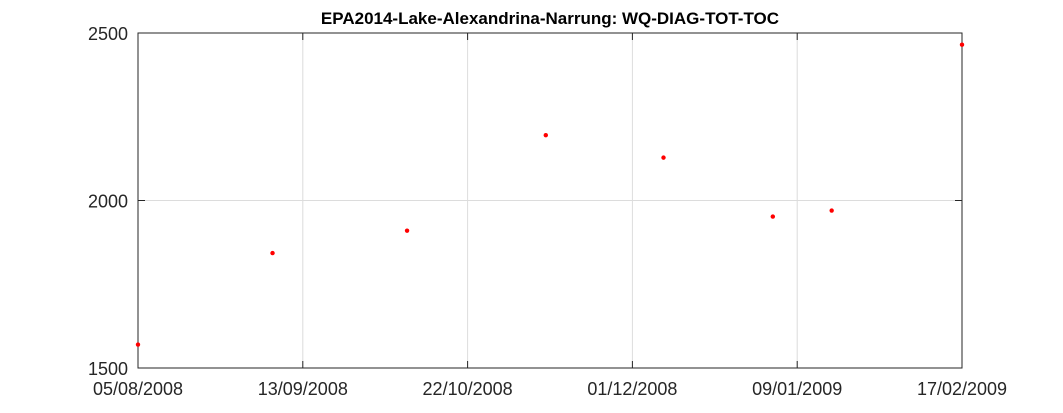  I want to click on x-tick-label: 01/12/2008, so click(632, 389).